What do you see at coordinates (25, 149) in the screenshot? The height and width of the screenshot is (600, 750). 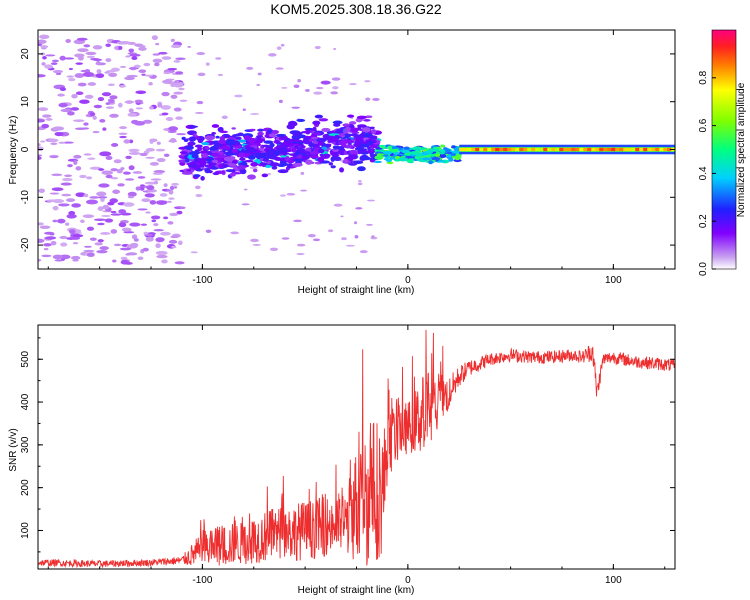 I see `y-tick-label: 0` at bounding box center [25, 149].